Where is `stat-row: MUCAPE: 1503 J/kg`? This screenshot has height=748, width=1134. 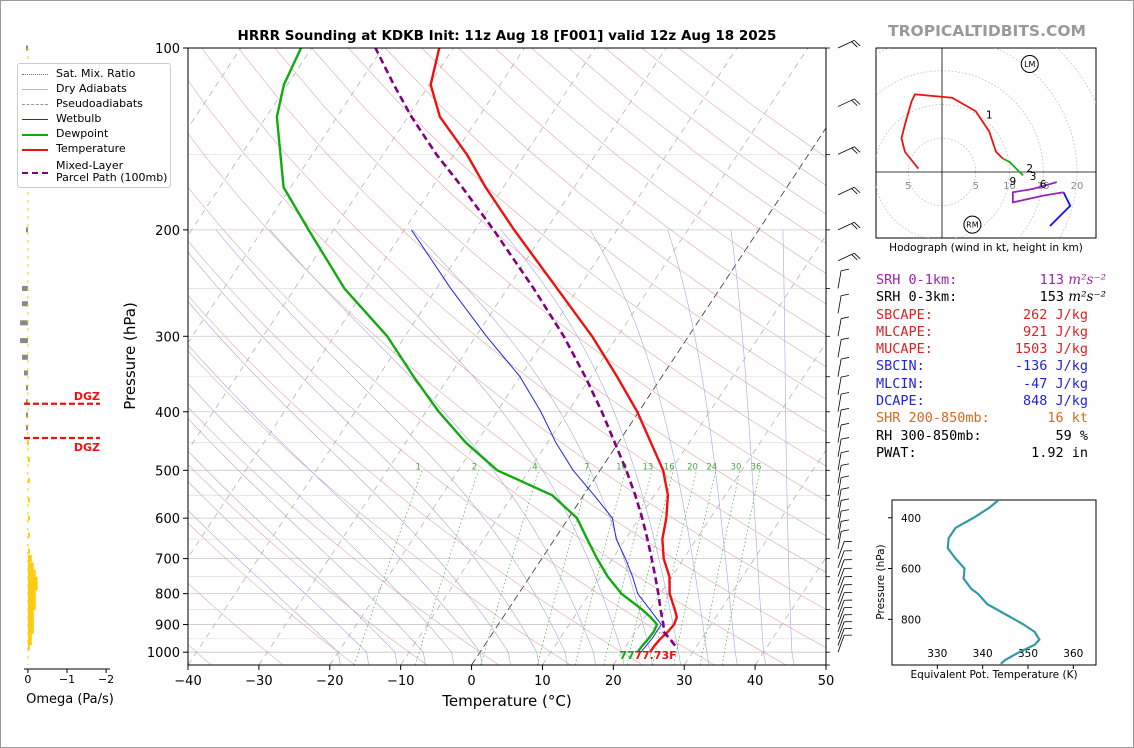 stat-row: MUCAPE: 1503 J/kg is located at coordinates (996, 349).